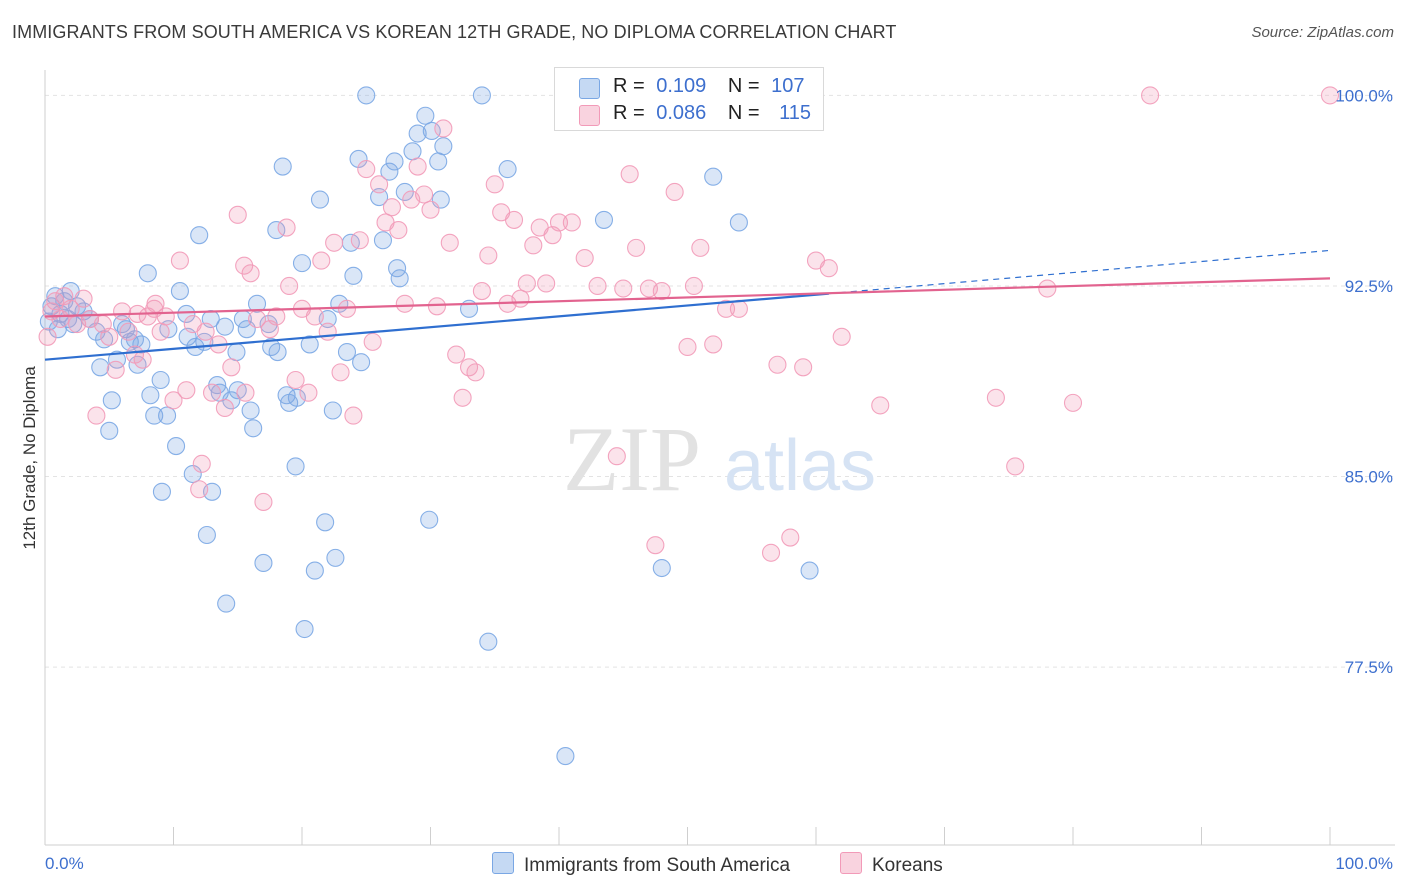 The height and width of the screenshot is (892, 1406). What do you see at coordinates (436, 326) in the screenshot?
I see `trend-line-south-america` at bounding box center [436, 326].